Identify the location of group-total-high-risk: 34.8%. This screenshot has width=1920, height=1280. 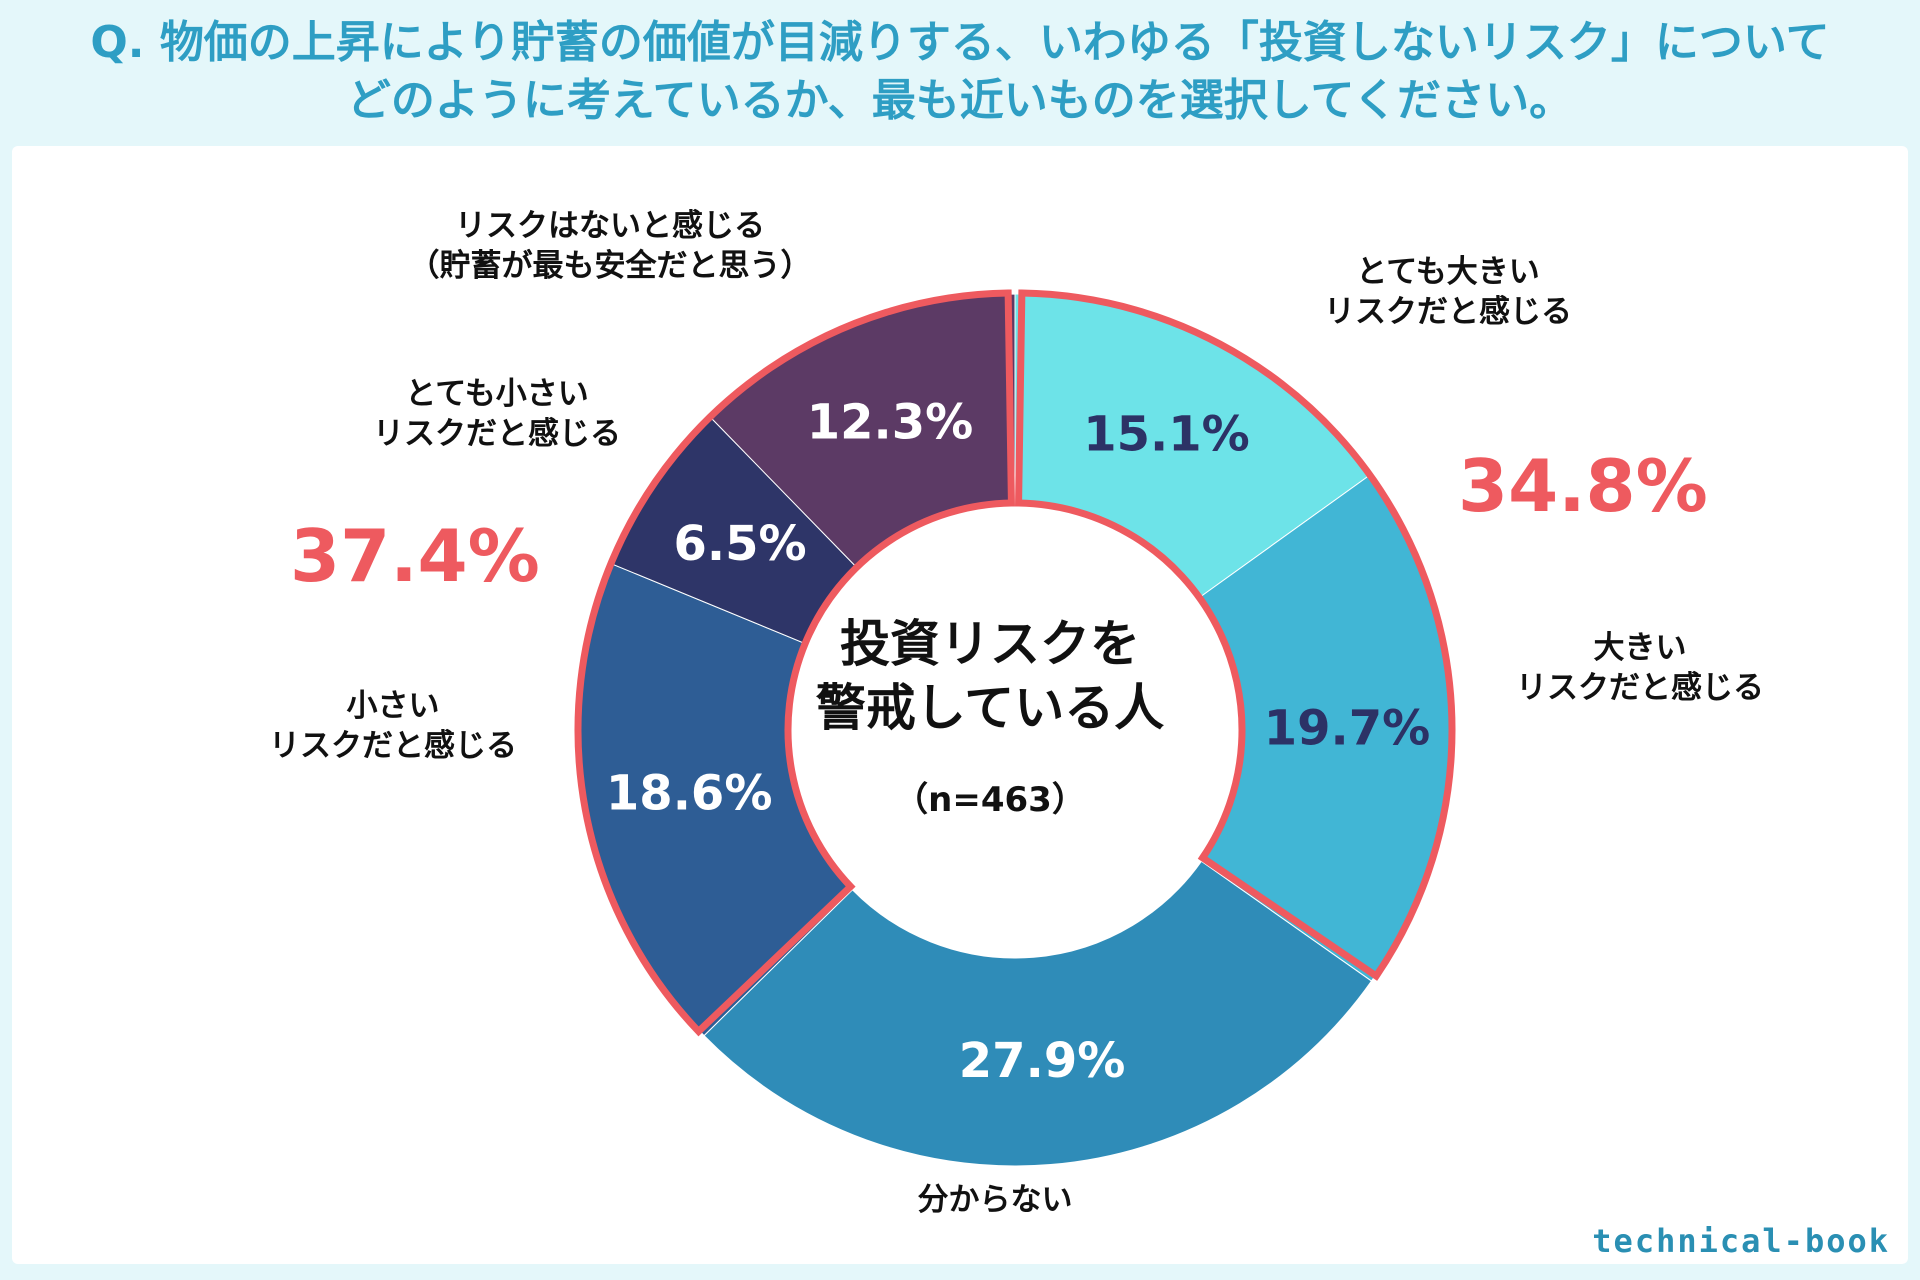
(1583, 486).